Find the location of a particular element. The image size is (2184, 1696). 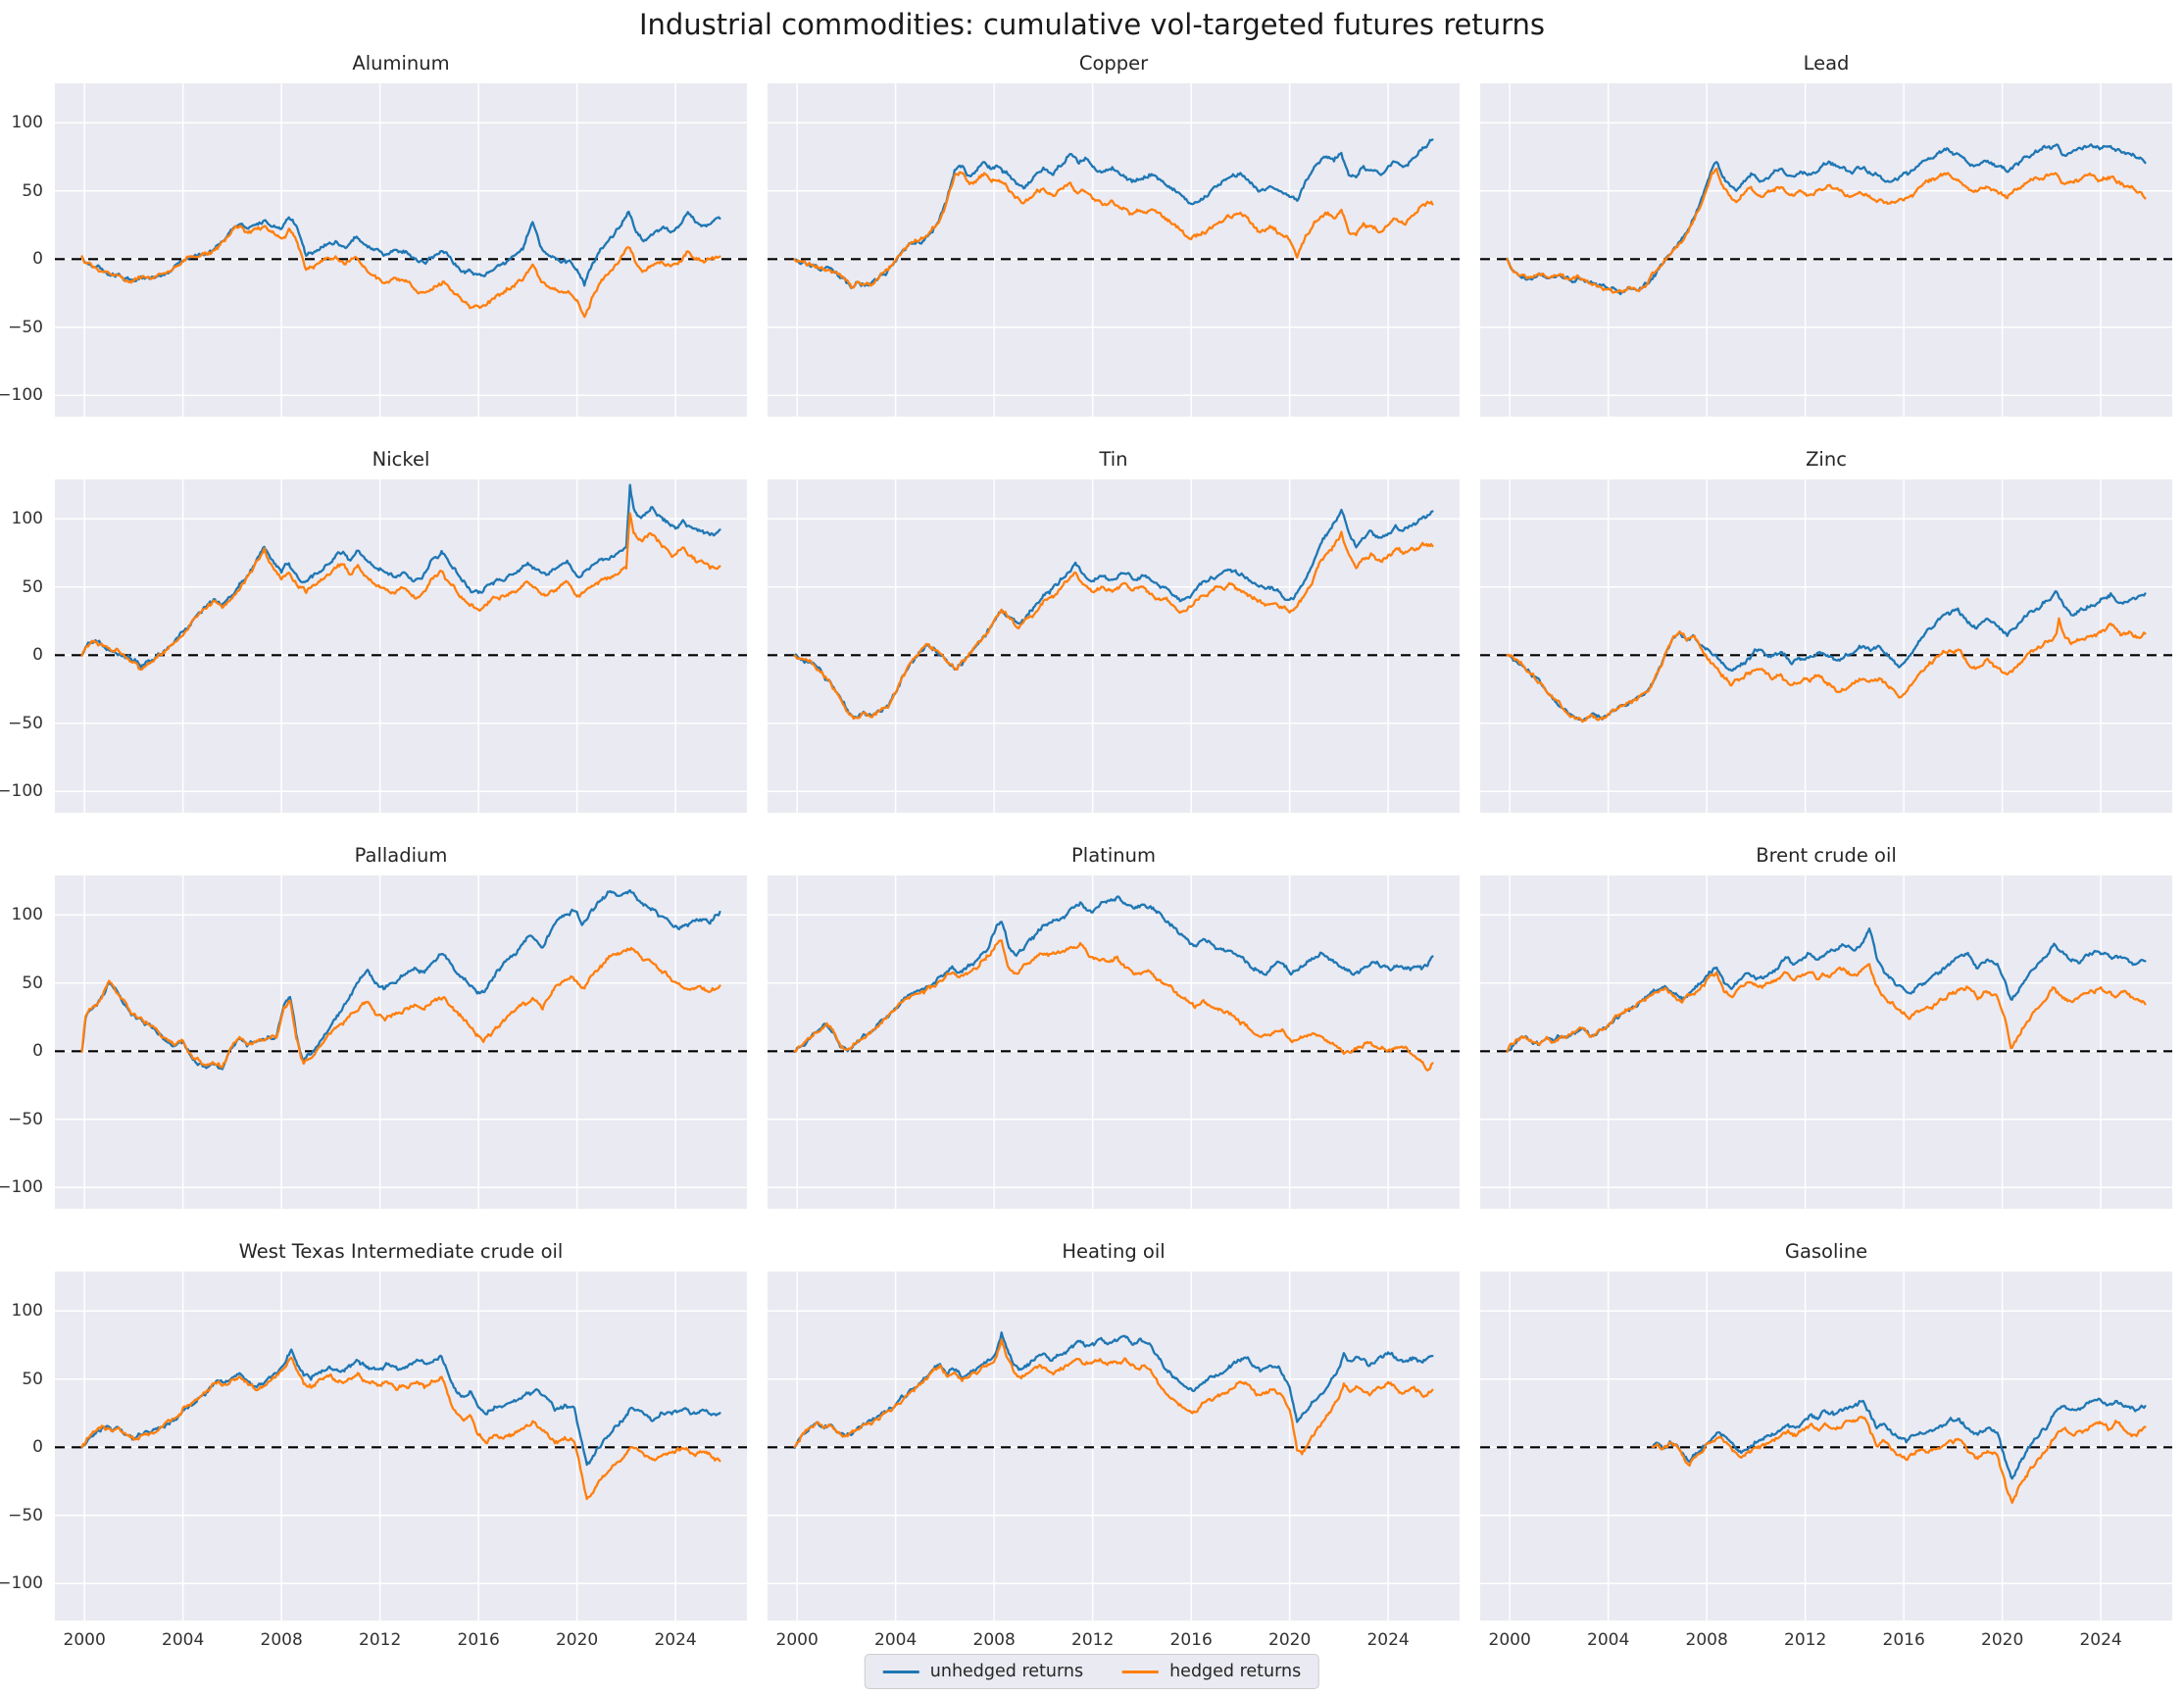

plot-area-nickel is located at coordinates (401, 646).